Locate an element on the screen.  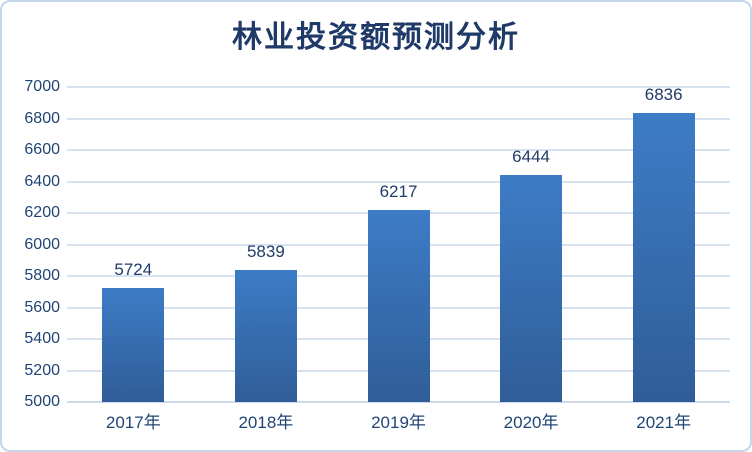
y-axis-tick-label: 5000 is located at coordinates (42, 401).